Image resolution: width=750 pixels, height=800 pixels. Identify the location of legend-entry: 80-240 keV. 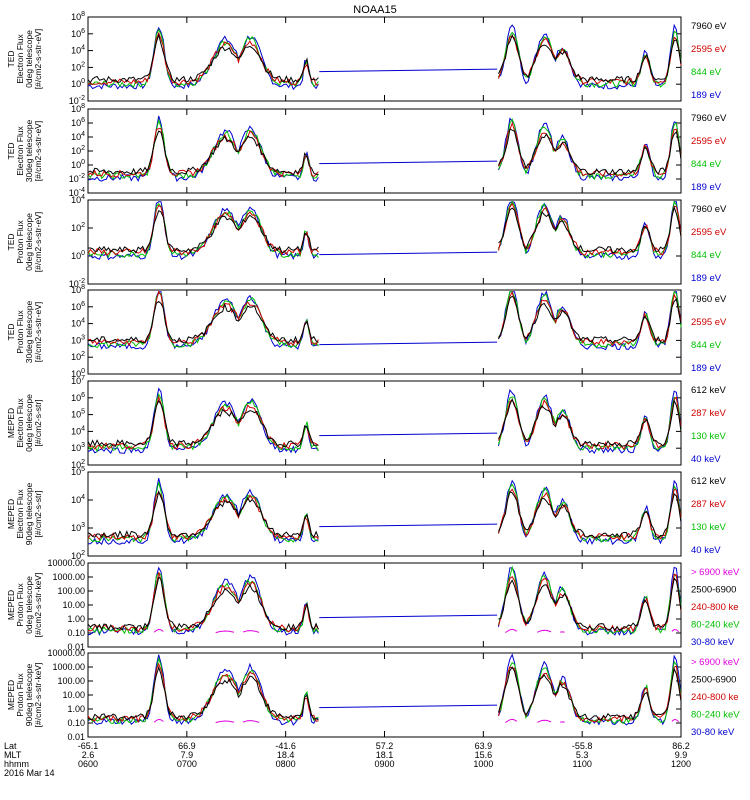
(715, 715).